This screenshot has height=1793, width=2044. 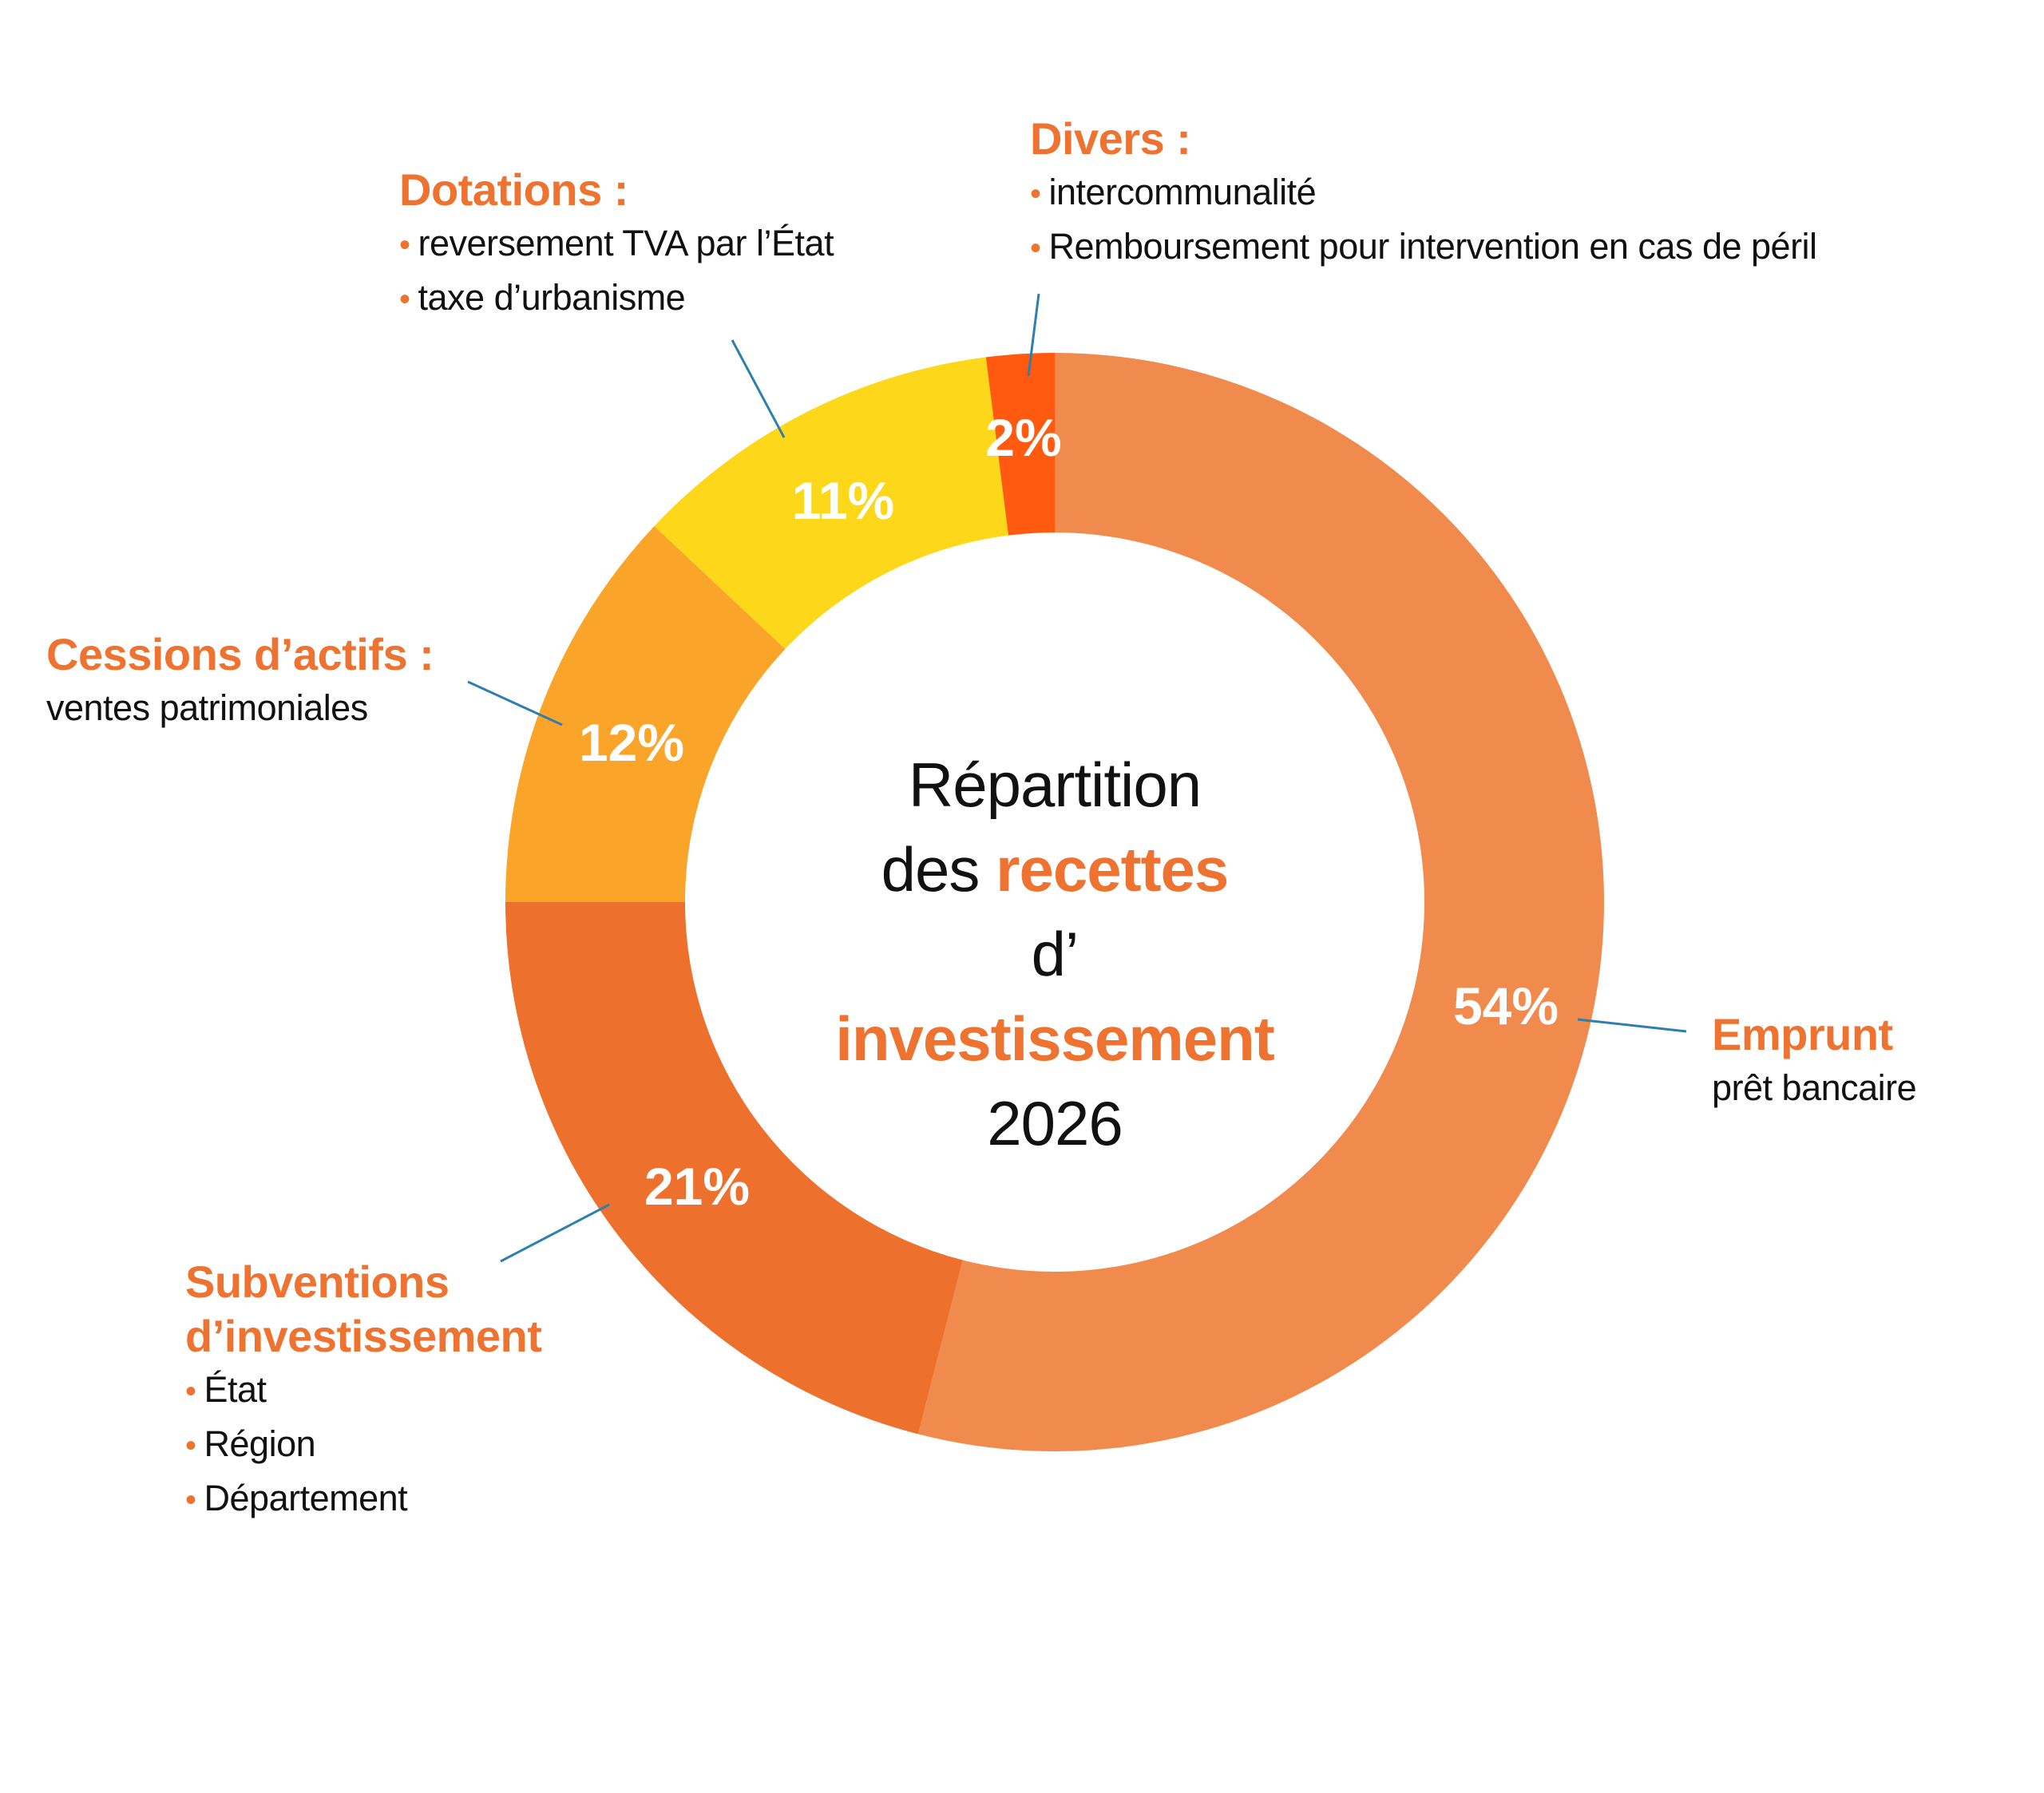 I want to click on callout-subventions-item: • État, so click(x=363, y=1391).